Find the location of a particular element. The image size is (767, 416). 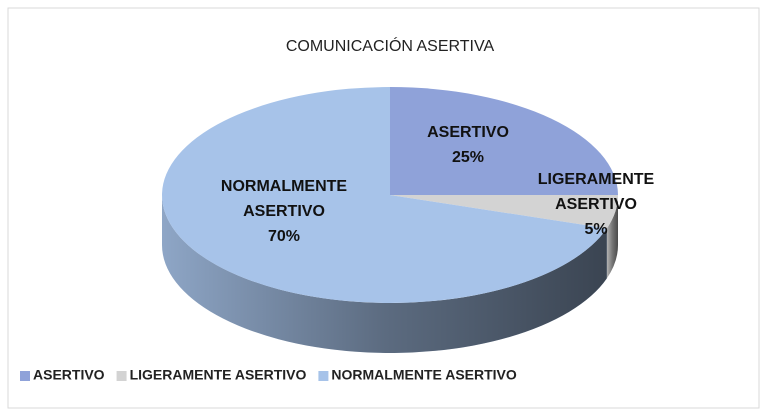

legend-label: NORMALMENTE ASERTIVO is located at coordinates (423, 375).